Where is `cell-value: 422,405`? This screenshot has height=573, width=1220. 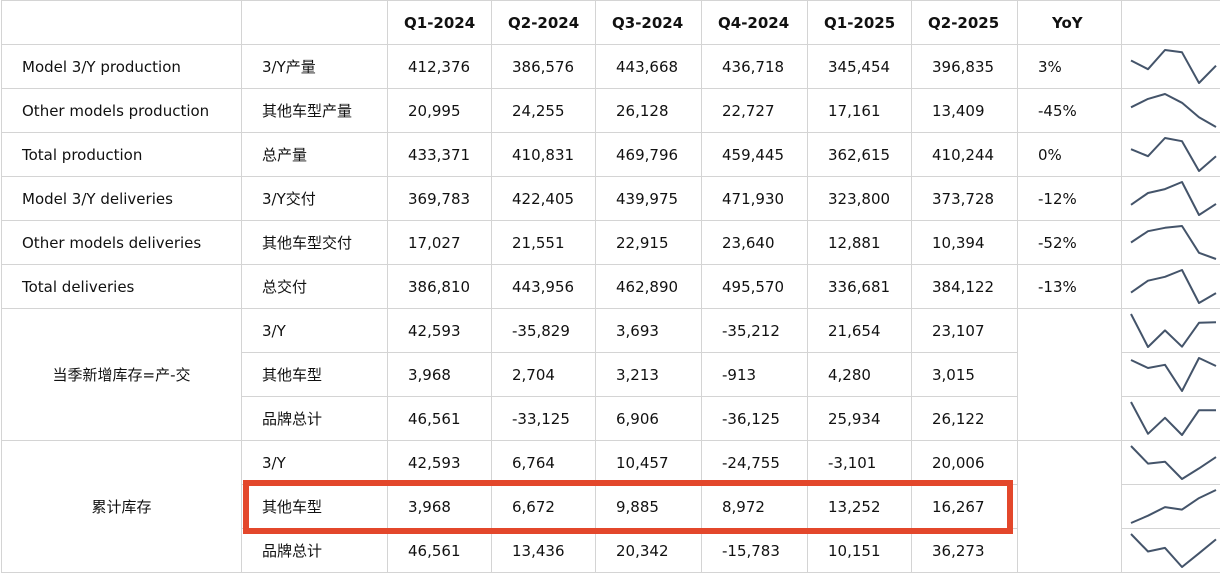
cell-value: 422,405 is located at coordinates (543, 198).